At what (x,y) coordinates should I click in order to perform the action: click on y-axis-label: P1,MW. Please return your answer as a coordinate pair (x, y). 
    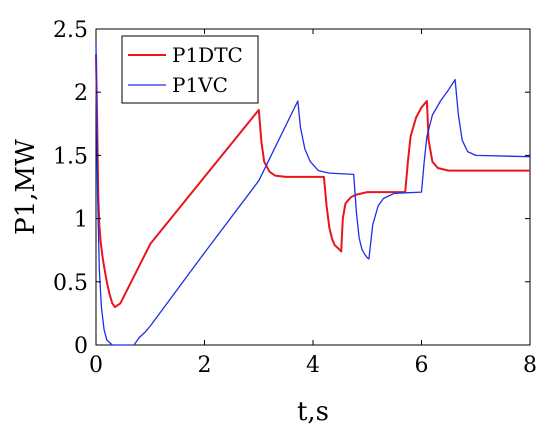
    Looking at the image, I should click on (26, 187).